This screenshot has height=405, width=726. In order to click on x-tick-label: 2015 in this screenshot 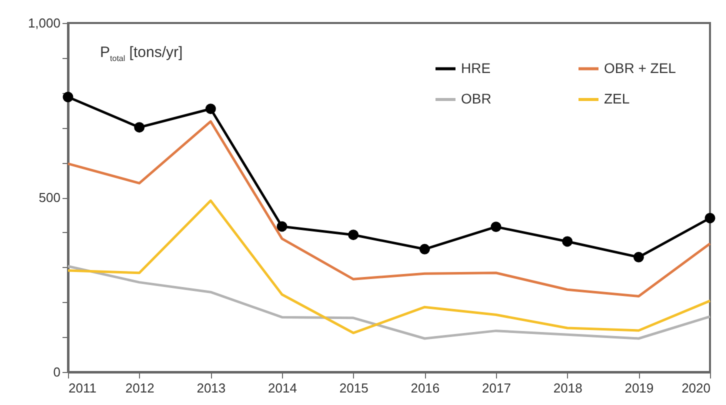, I will do `click(353, 388)`.